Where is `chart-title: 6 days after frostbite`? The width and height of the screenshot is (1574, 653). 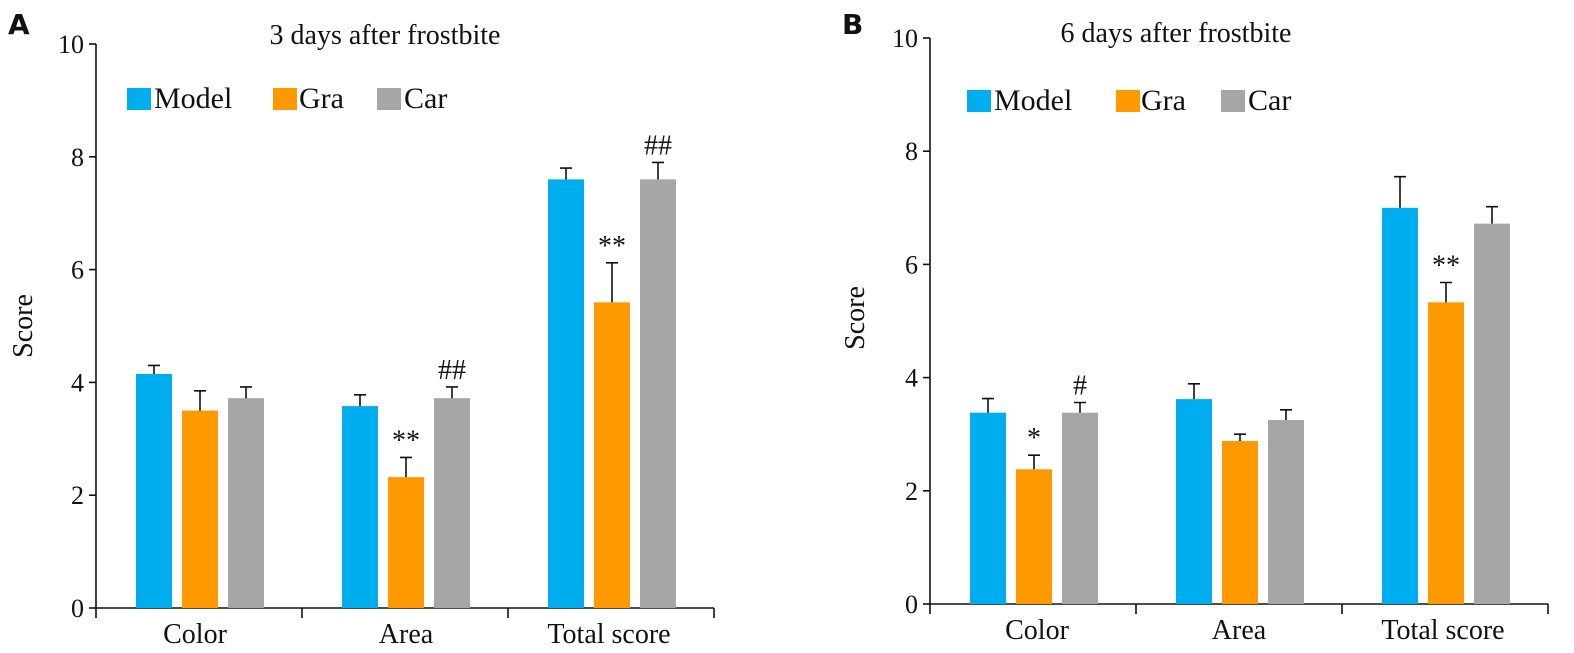
chart-title: 6 days after frostbite is located at coordinates (1176, 33).